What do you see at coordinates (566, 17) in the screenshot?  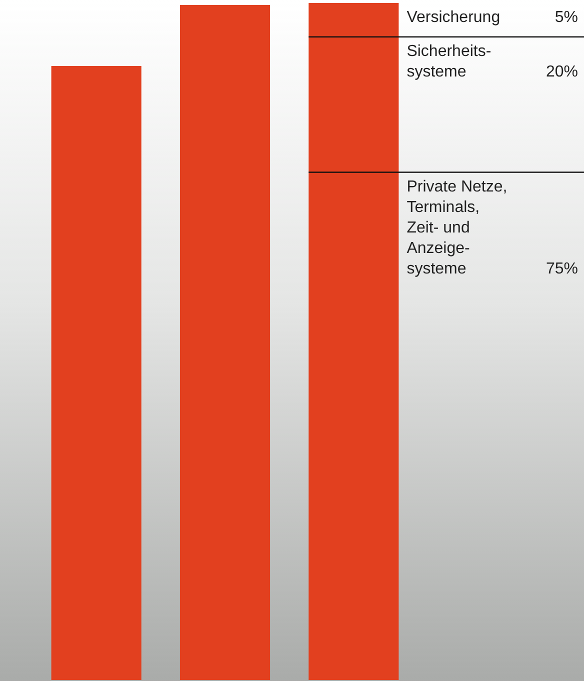 I see `text: 5%` at bounding box center [566, 17].